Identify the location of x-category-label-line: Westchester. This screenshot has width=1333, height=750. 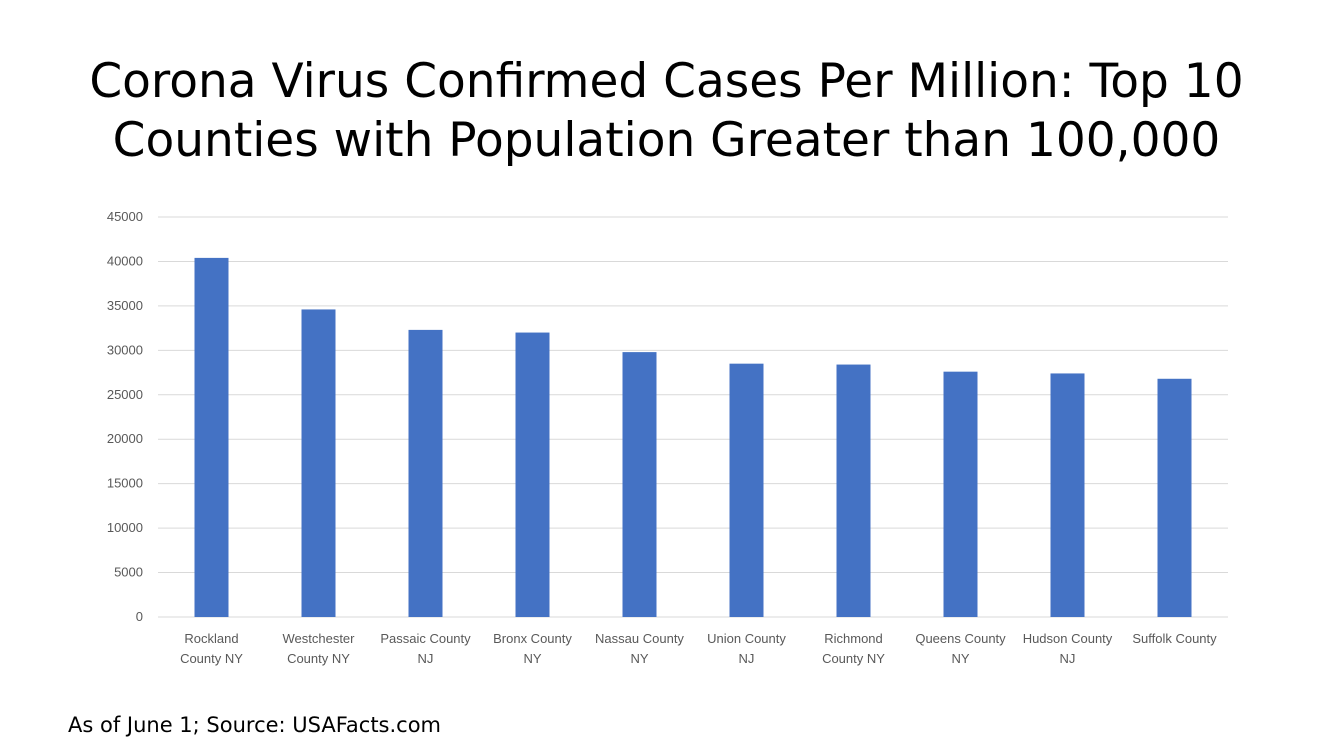
(318, 638).